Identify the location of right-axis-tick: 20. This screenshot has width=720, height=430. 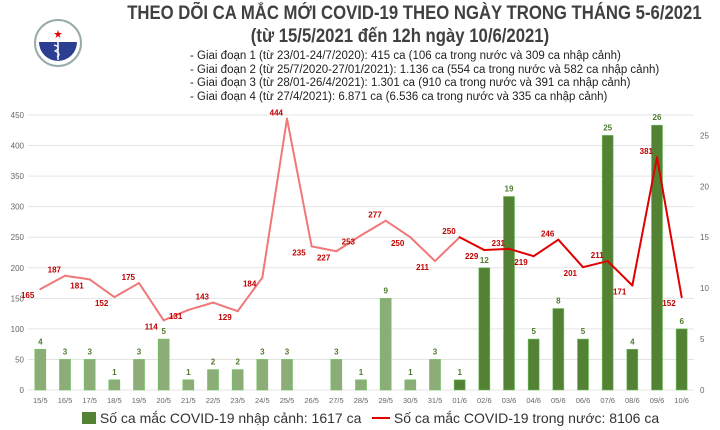
(704, 186).